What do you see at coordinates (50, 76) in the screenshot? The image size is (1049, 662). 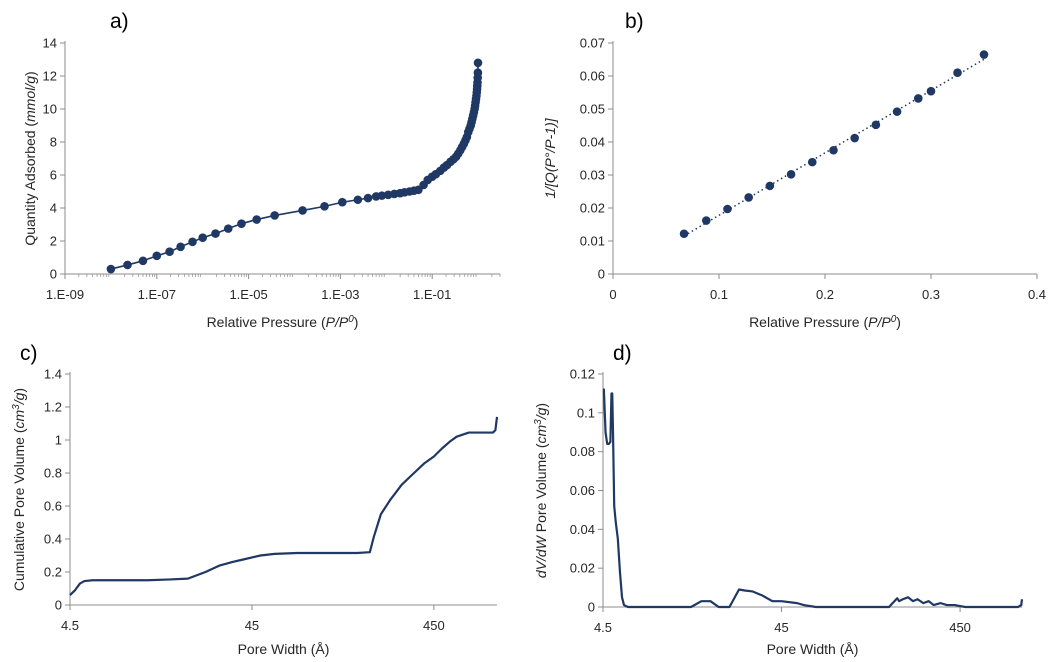 I see `y-tick-label: 12` at bounding box center [50, 76].